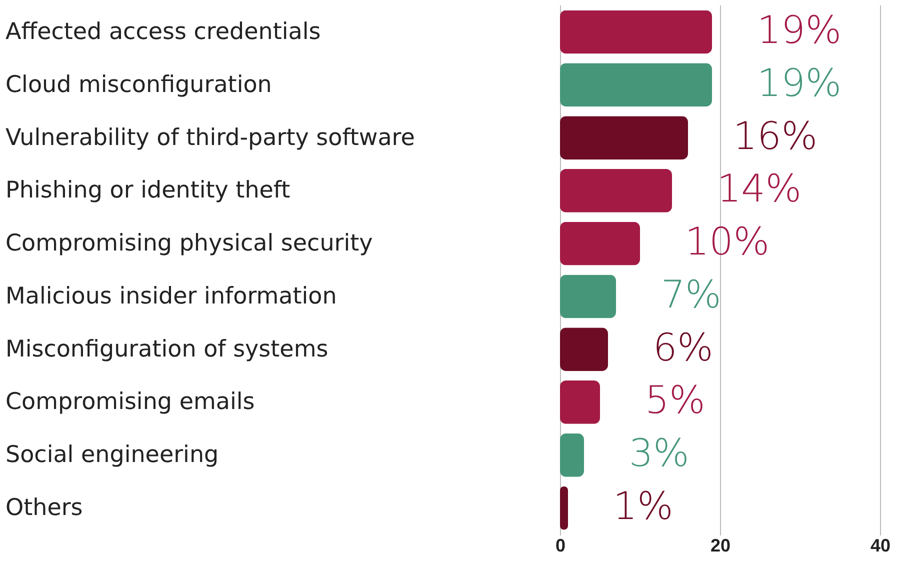 This screenshot has width=897, height=568. Describe the element at coordinates (210, 137) in the screenshot. I see `y-tick-label: Vulnerability of third-party software` at that location.